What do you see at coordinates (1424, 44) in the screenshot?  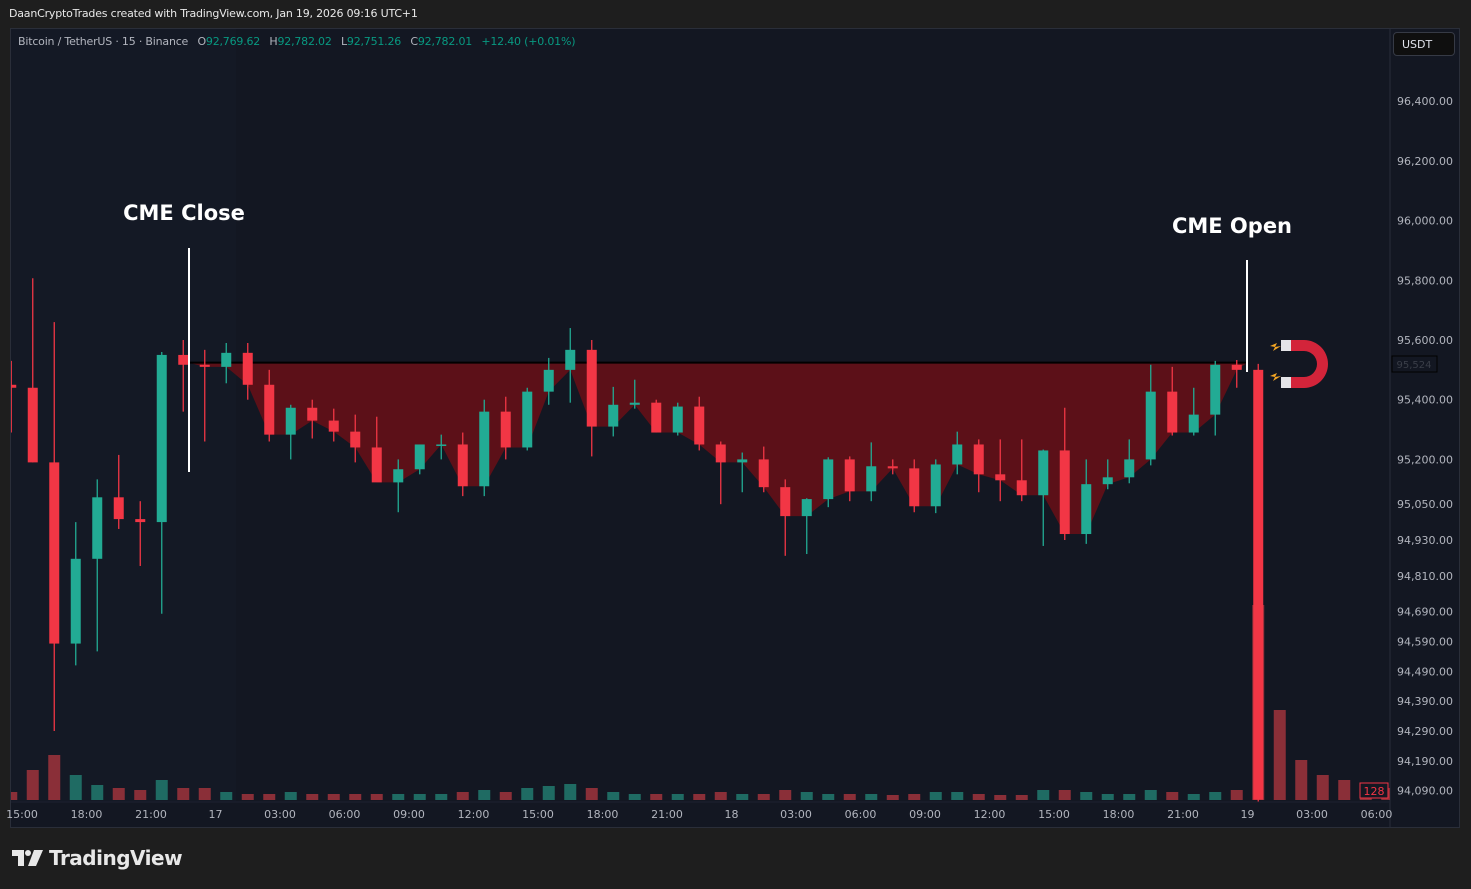 I see `currency-button: USDT` at bounding box center [1424, 44].